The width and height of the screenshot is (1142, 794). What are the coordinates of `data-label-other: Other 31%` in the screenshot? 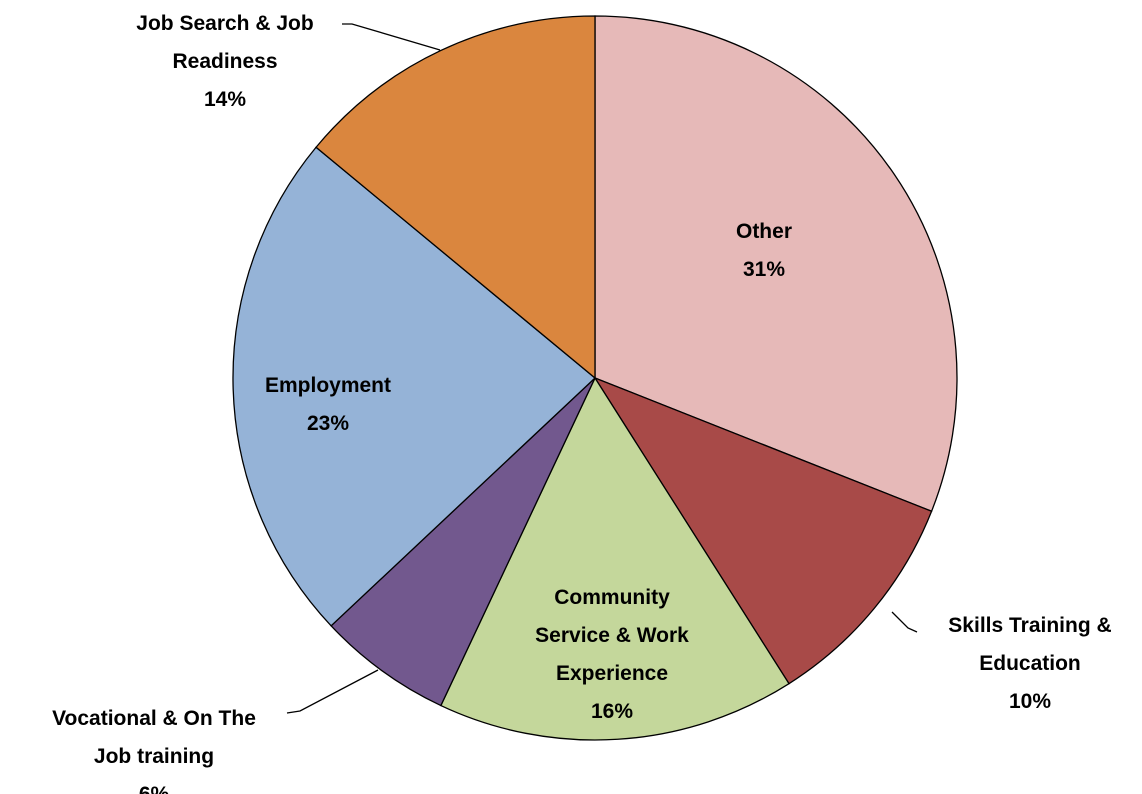 It's located at (764, 250).